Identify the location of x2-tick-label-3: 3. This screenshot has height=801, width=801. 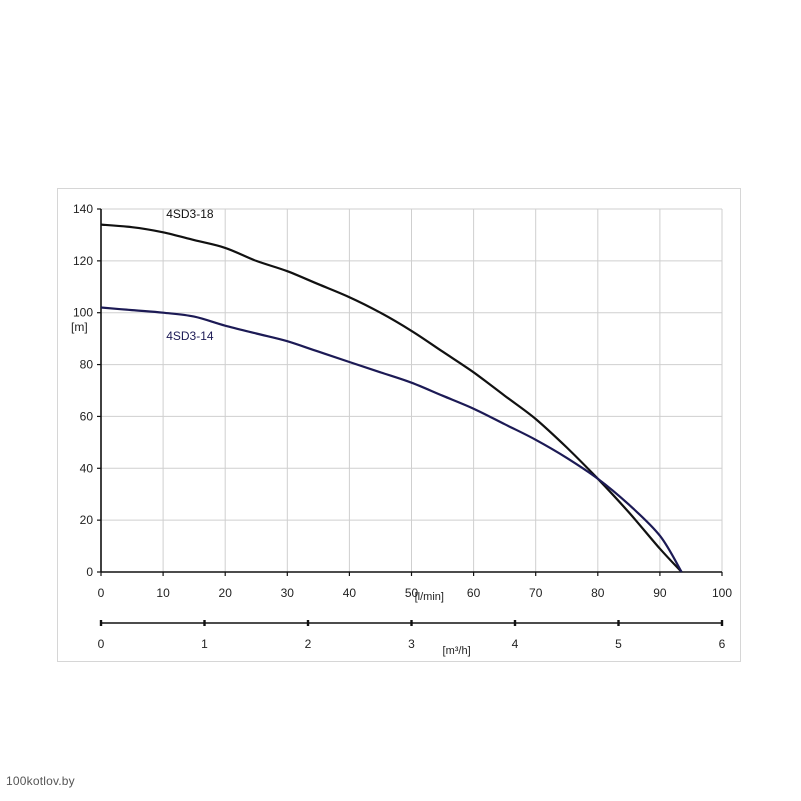
(411, 644).